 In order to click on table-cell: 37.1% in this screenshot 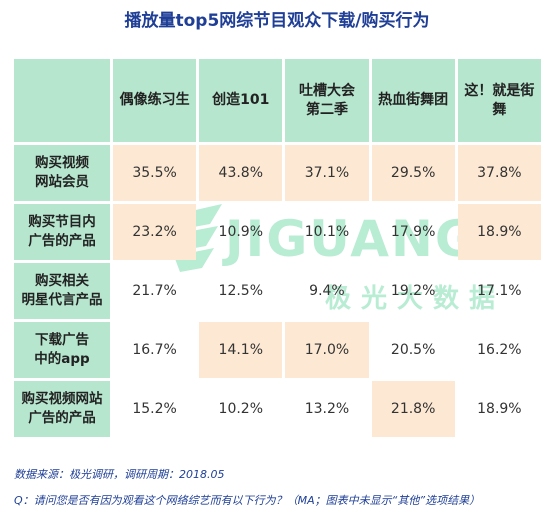, I will do `click(327, 173)`.